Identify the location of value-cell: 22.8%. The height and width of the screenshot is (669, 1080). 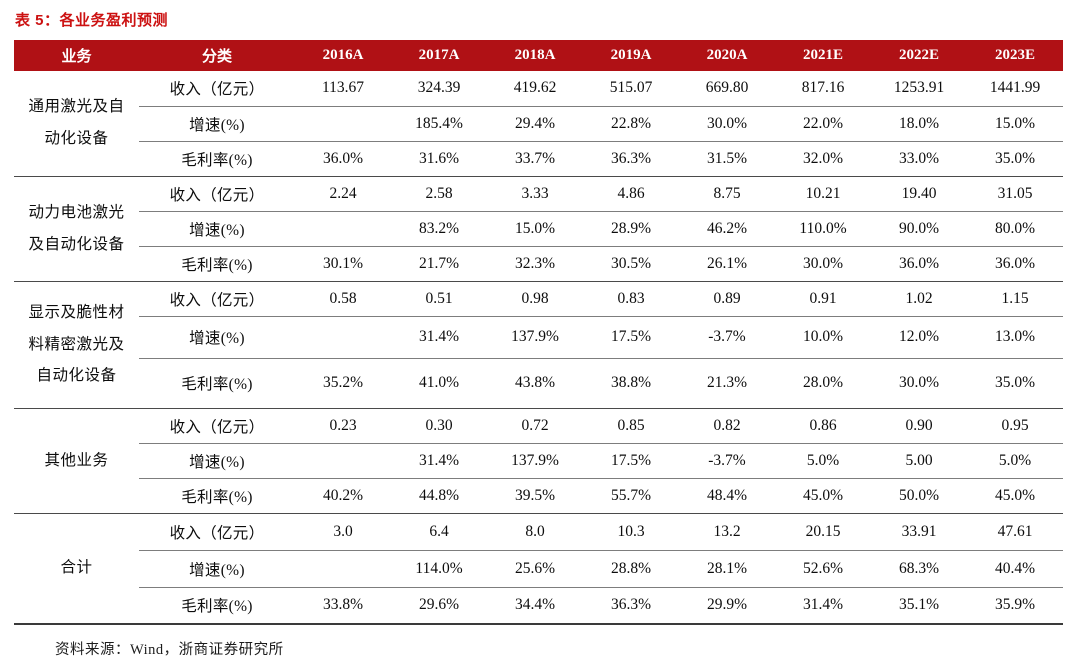
(631, 124).